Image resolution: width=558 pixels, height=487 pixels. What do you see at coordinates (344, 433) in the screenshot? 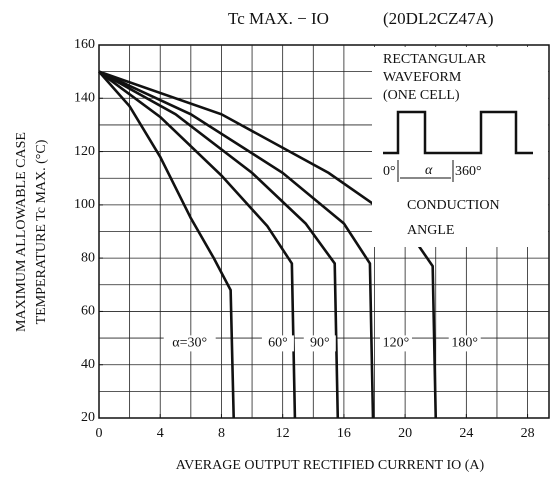
I see `x-tick-label: 16` at bounding box center [344, 433].